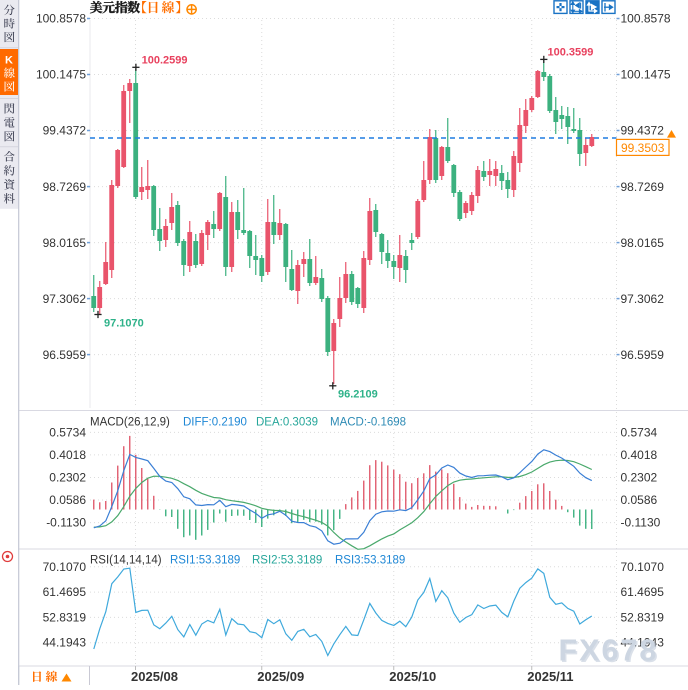  I want to click on svg-text: 96.2109, so click(358, 395).